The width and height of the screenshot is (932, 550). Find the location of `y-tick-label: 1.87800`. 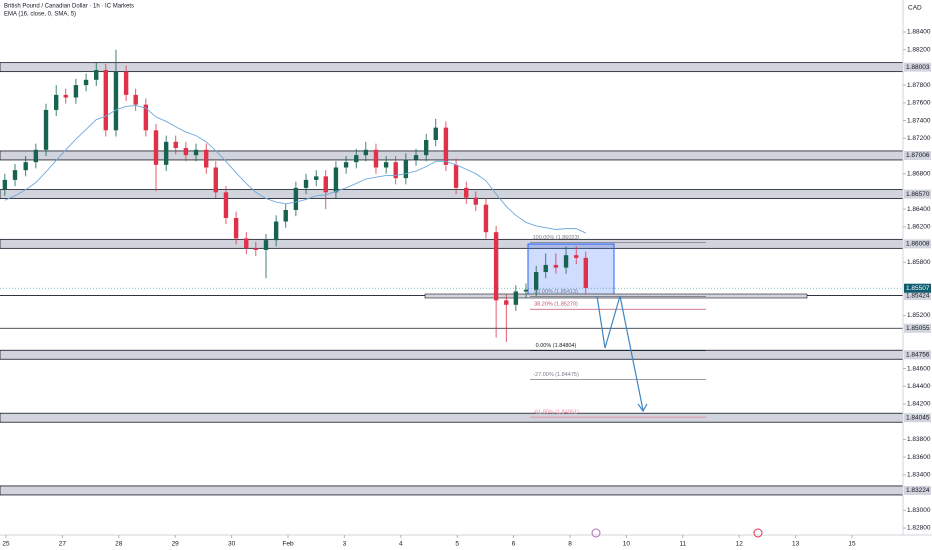

y-tick-label: 1.87800 is located at coordinates (919, 85).